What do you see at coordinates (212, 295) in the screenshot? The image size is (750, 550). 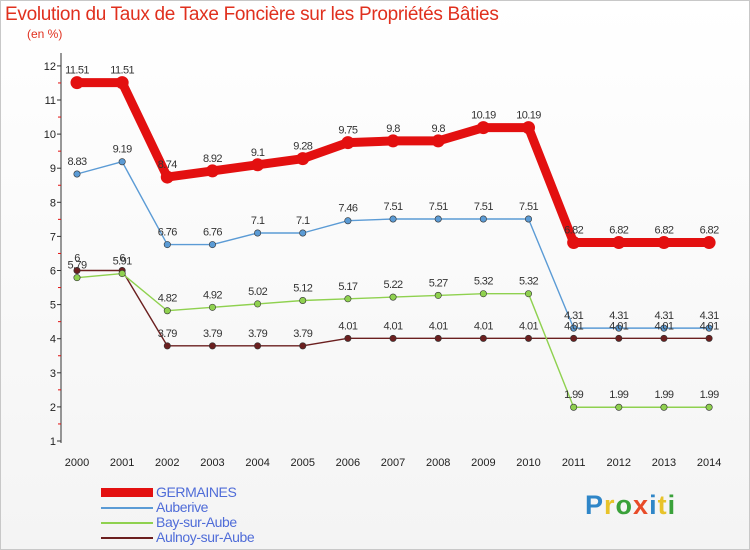 I see `data-label: 4.92` at bounding box center [212, 295].